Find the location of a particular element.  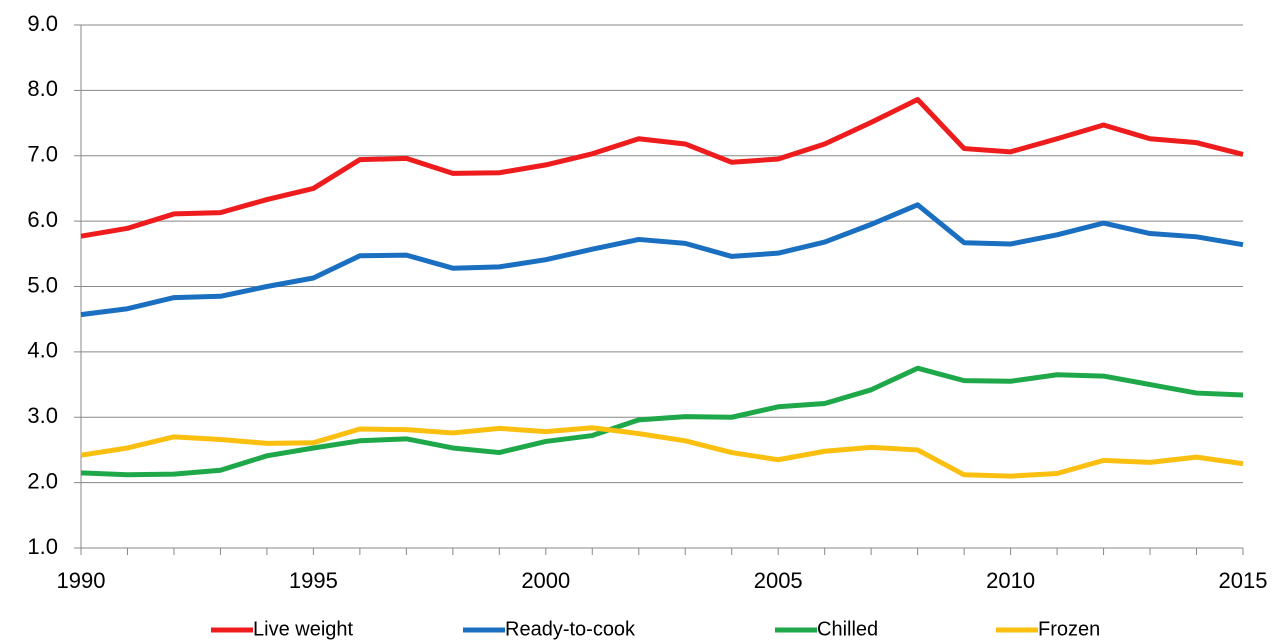

y-tick-label: 4.0 is located at coordinates (42, 350).